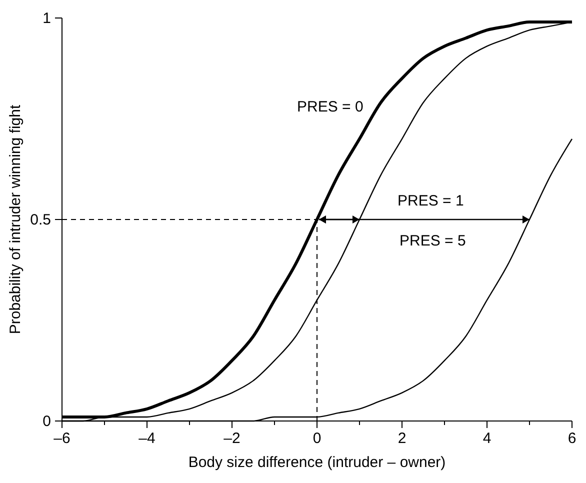 Image resolution: width=586 pixels, height=483 pixels. I want to click on series-label: PRES = 1, so click(431, 201).